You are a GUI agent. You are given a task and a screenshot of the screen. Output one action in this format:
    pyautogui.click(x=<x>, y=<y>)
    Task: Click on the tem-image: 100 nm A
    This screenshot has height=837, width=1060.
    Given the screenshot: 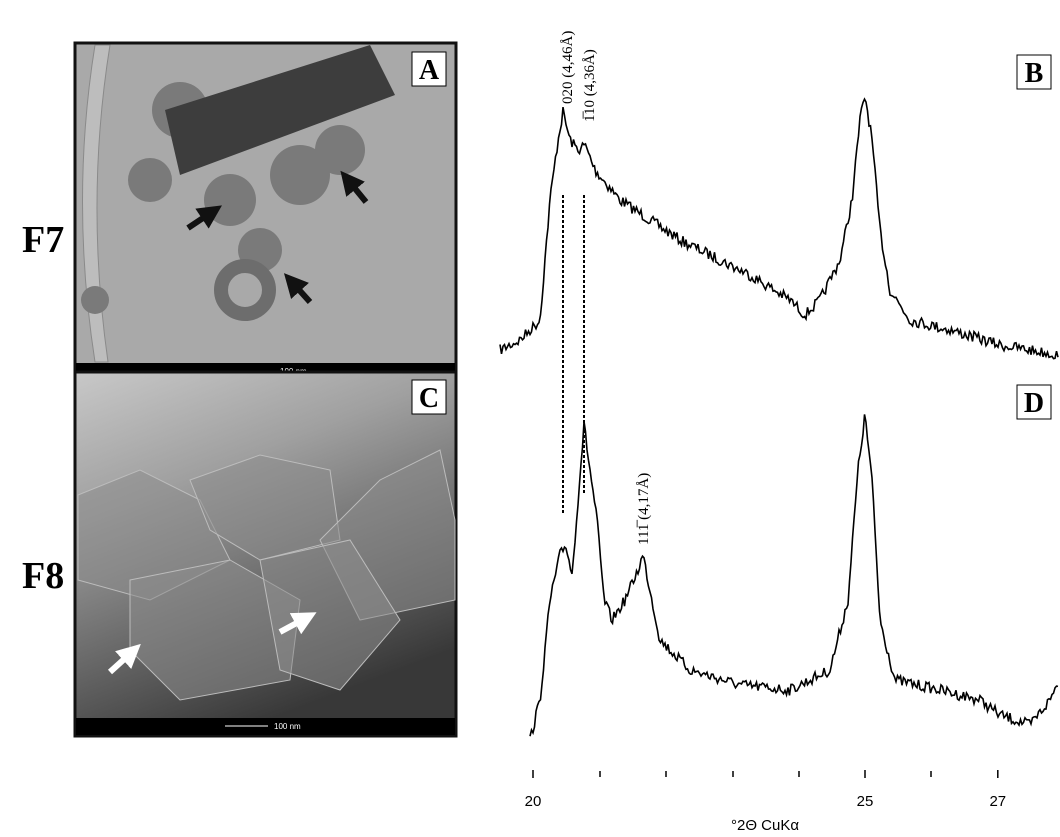 What is the action you would take?
    pyautogui.click(x=265, y=212)
    